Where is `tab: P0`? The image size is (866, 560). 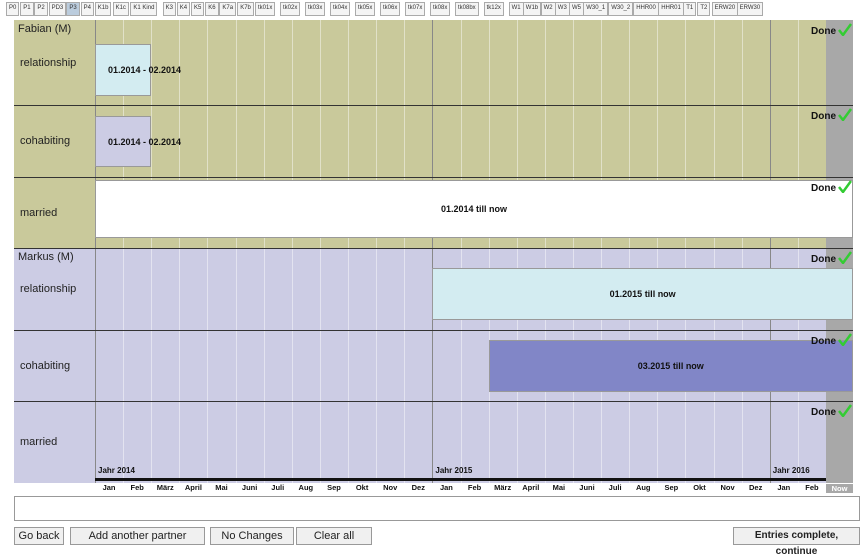 tab: P0 is located at coordinates (13, 9).